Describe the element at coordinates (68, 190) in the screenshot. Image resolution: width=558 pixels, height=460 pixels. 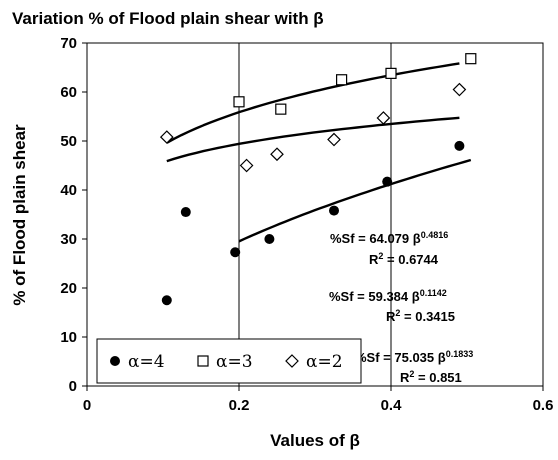
I see `y-tick-label: 40` at that location.